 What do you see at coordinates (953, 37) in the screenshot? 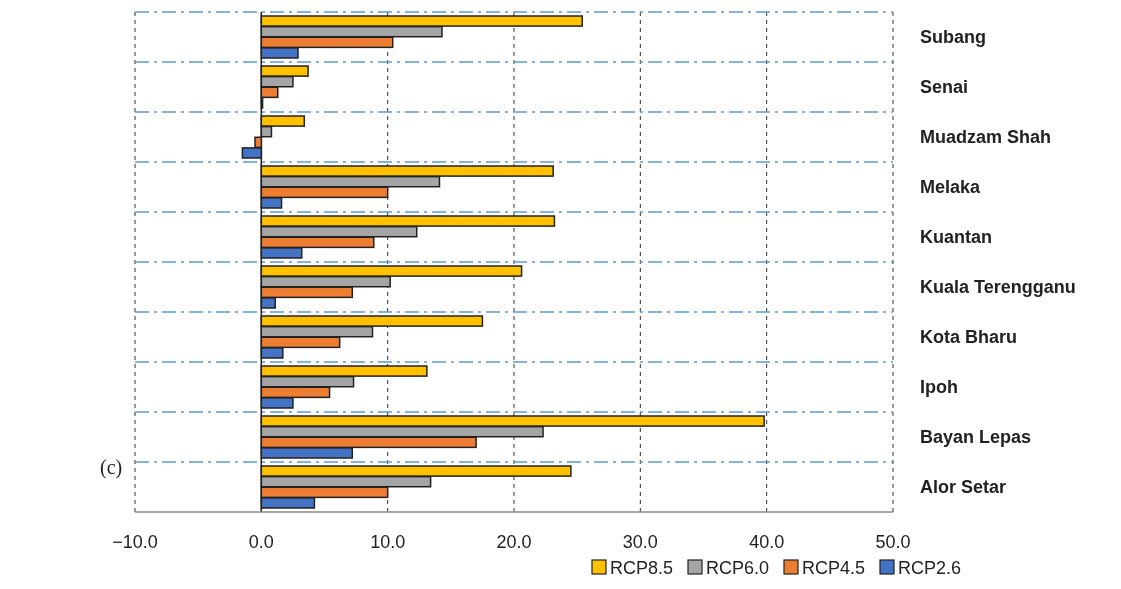
I see `y-tick-label: Subang` at bounding box center [953, 37].